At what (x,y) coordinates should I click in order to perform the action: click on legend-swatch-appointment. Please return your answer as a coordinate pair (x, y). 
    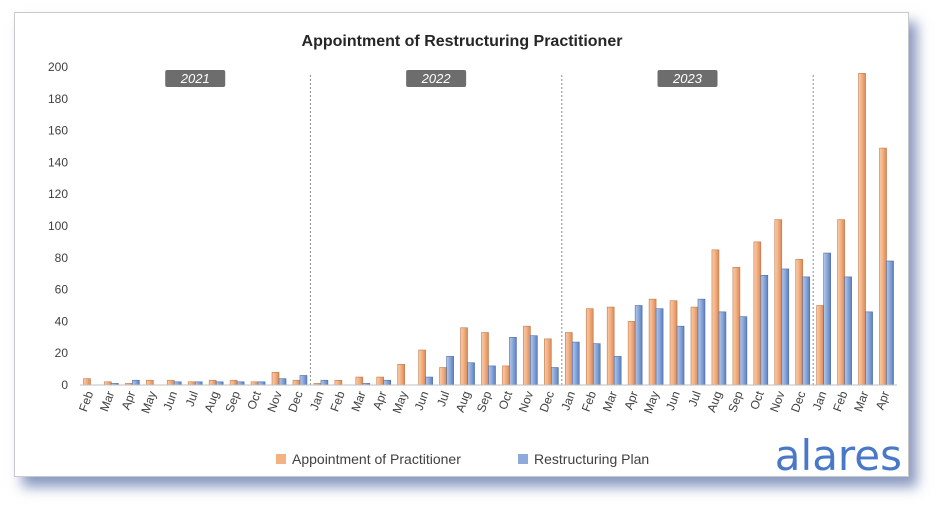
    Looking at the image, I should click on (281, 459).